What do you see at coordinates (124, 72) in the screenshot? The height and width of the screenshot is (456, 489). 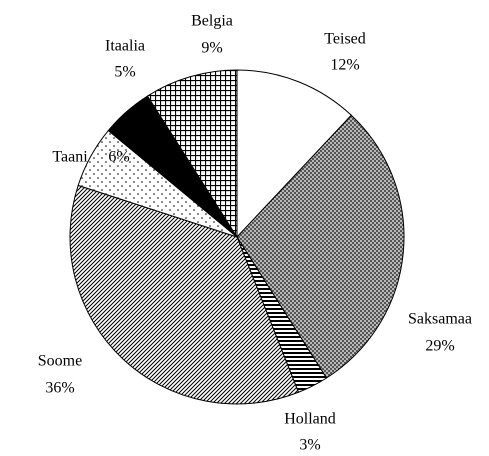 I see `value-label: 5%` at bounding box center [124, 72].